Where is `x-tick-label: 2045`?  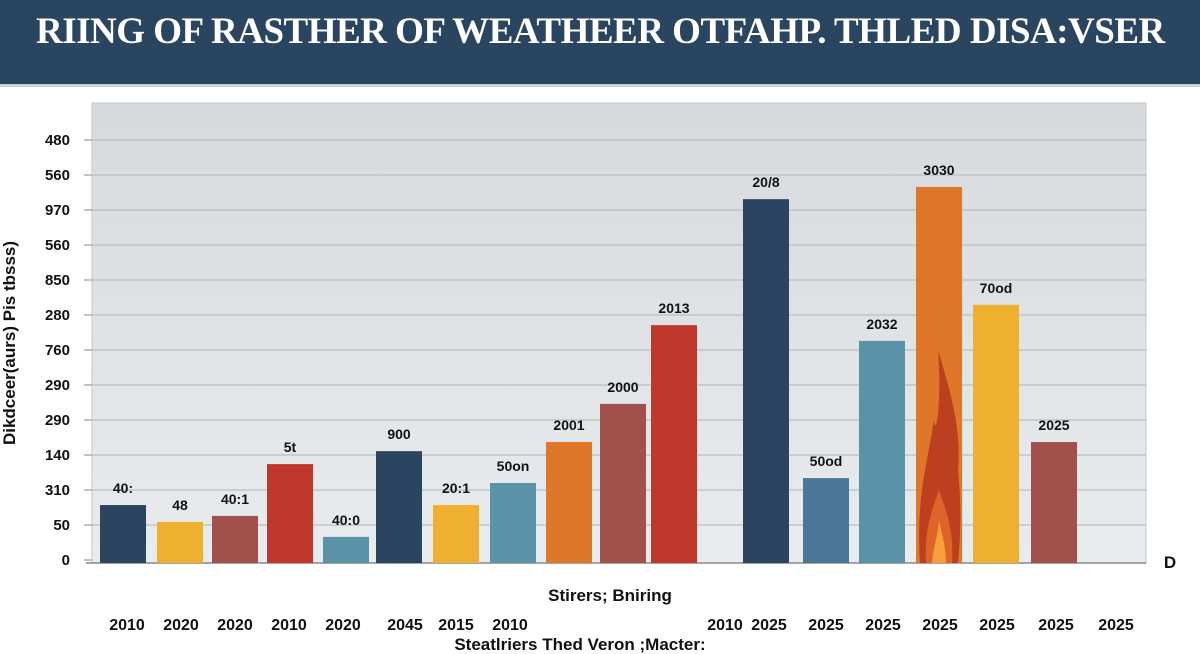
x-tick-label: 2045 is located at coordinates (405, 625).